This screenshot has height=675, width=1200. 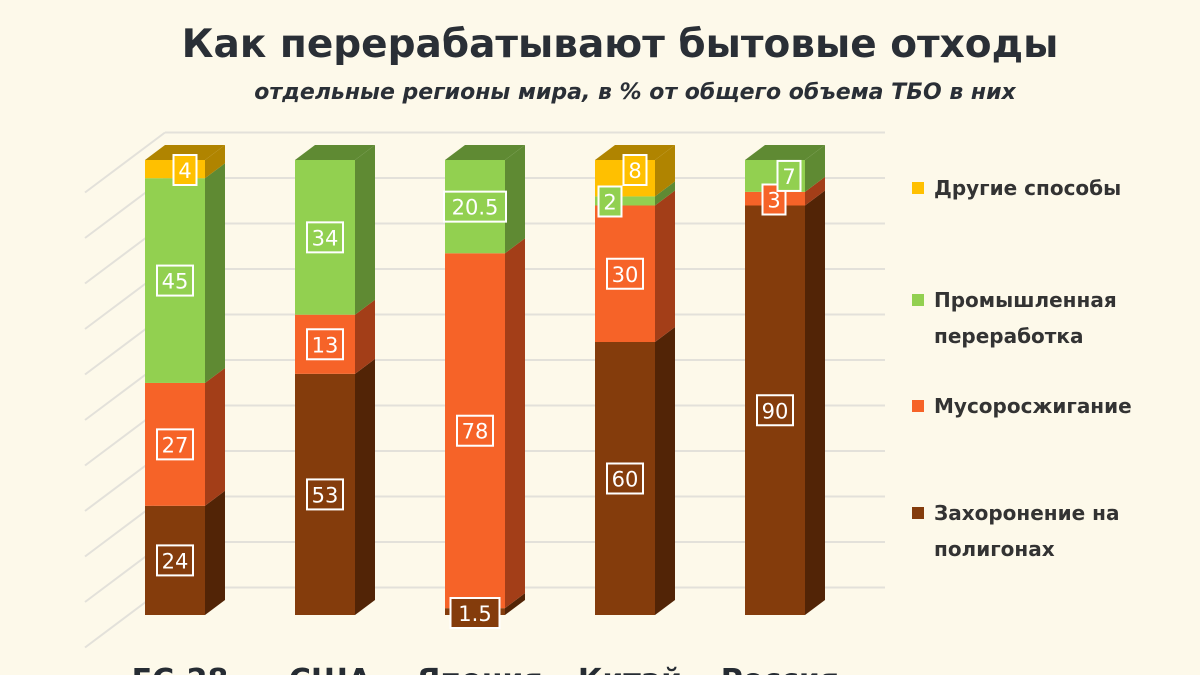 I want to click on data-label: 4, so click(x=184, y=171).